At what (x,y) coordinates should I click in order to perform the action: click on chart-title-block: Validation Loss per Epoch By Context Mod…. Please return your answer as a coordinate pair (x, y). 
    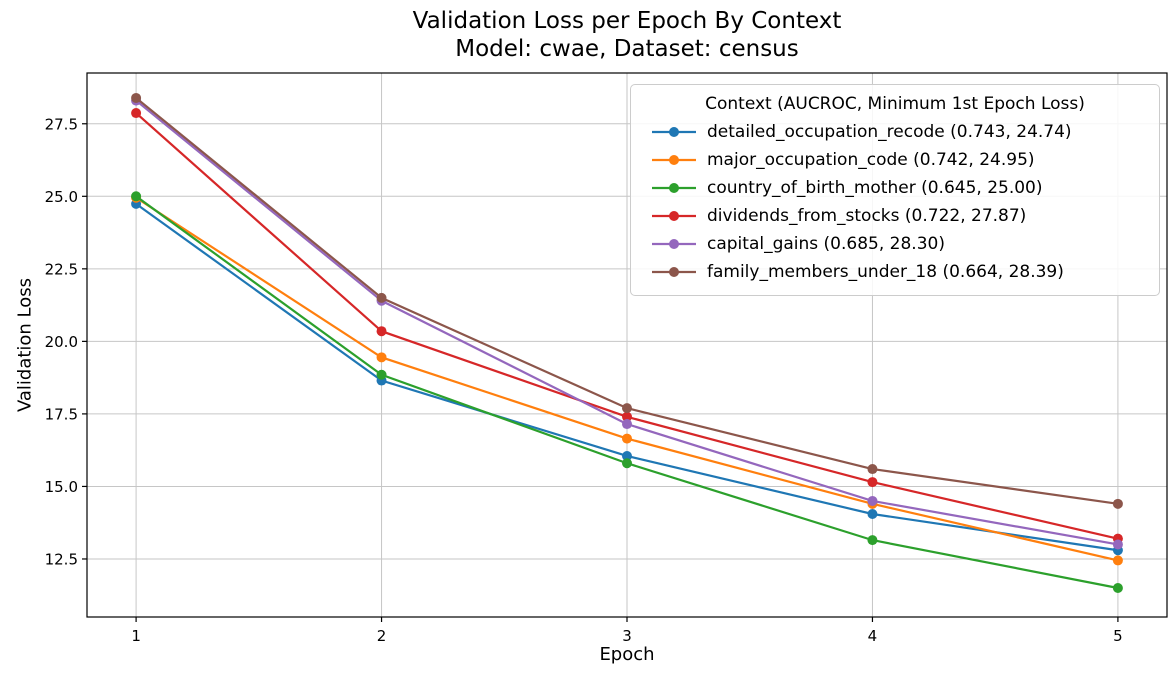
    Looking at the image, I should click on (627, 35).